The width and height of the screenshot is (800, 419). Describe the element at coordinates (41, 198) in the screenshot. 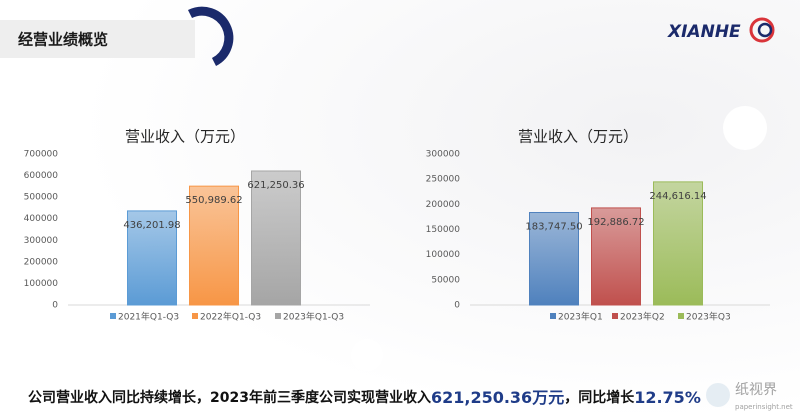

I see `y-tick-label: 500000` at that location.